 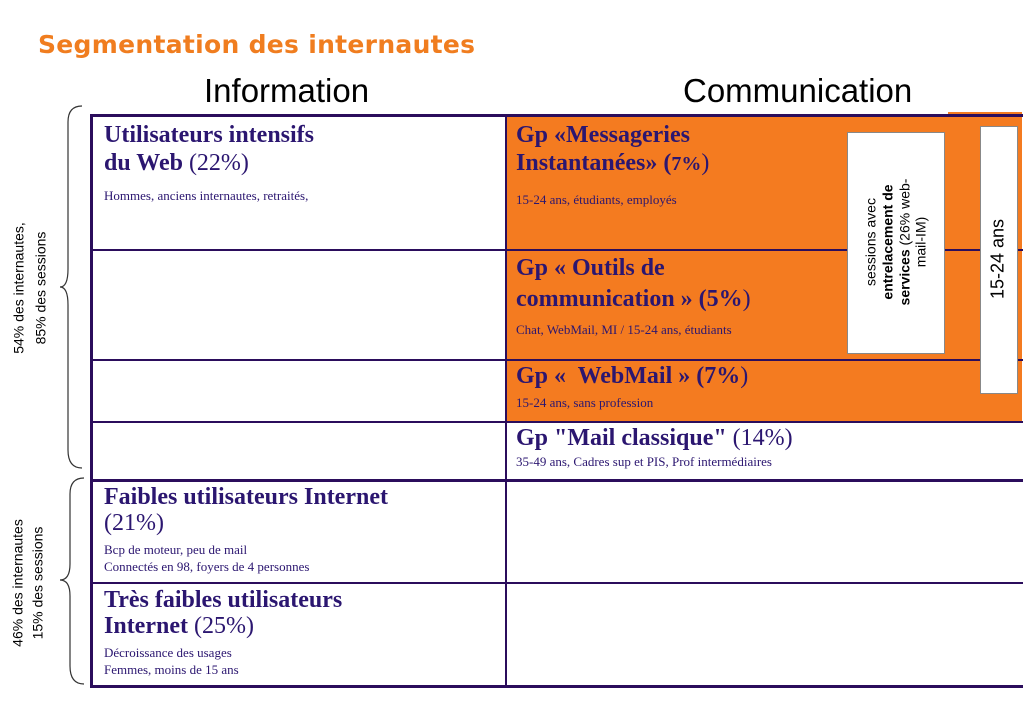 I want to click on segment-communication-tools-pct: 5%, so click(x=724, y=299).